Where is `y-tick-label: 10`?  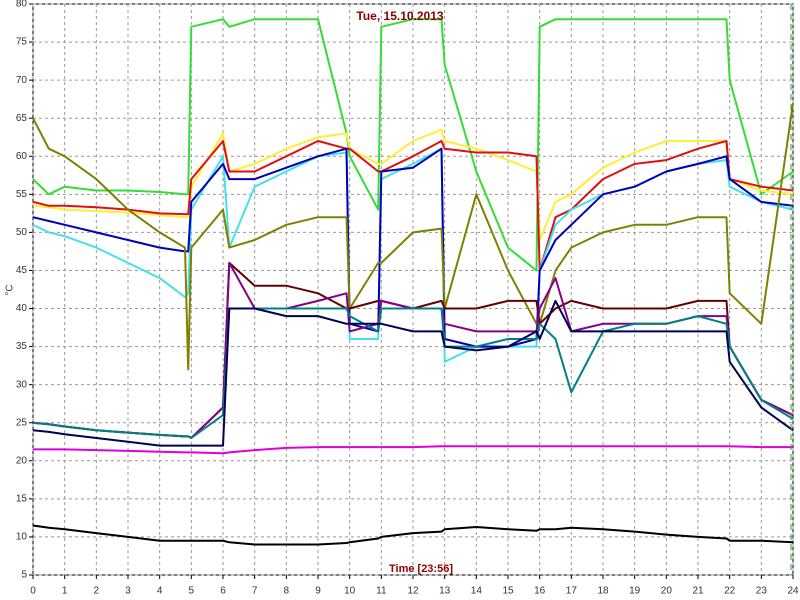
y-tick-label: 10 is located at coordinates (22, 537).